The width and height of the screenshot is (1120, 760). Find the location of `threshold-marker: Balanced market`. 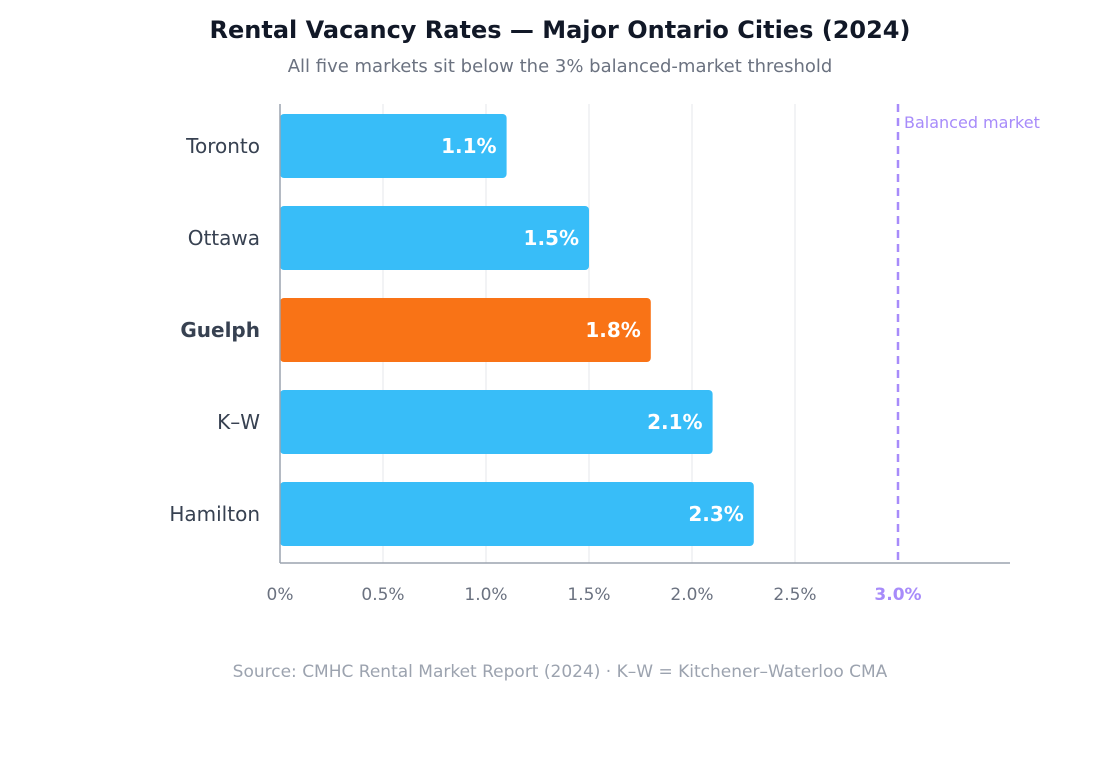

threshold-marker: Balanced market is located at coordinates (968, 333).